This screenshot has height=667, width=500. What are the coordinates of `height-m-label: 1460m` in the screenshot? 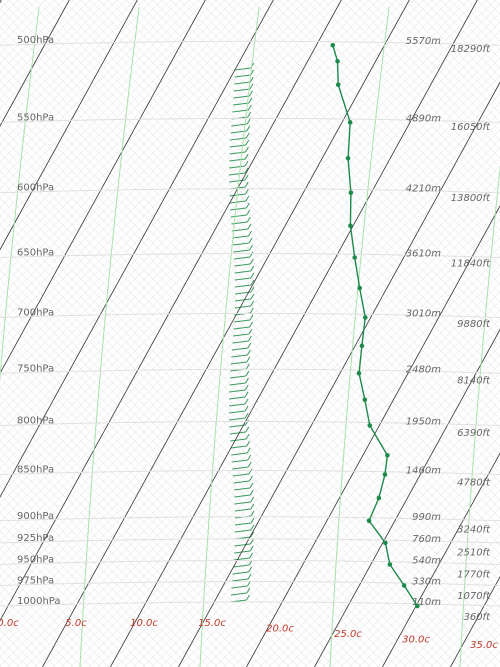 It's located at (423, 471).